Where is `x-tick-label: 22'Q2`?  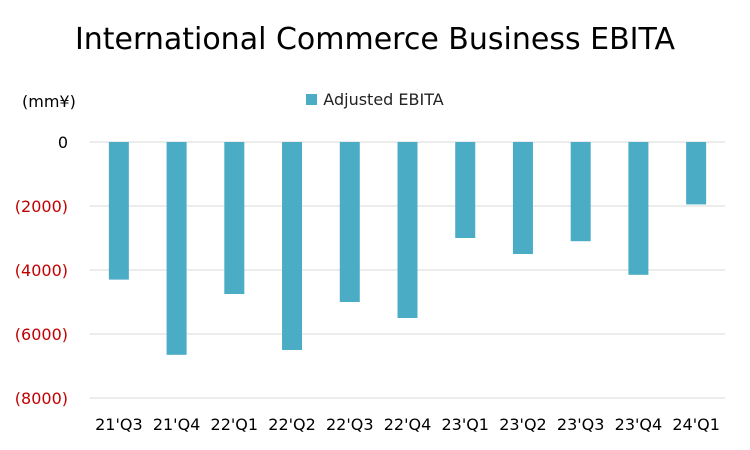 x-tick-label: 22'Q2 is located at coordinates (292, 424).